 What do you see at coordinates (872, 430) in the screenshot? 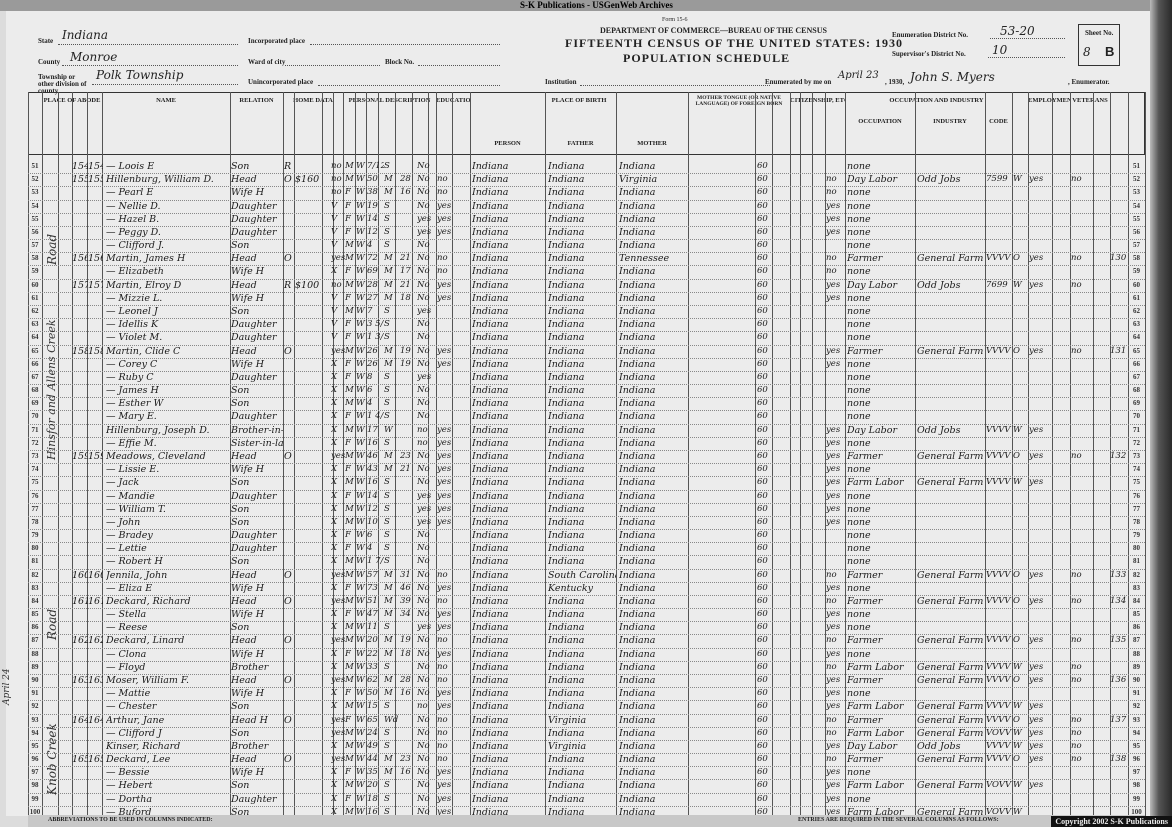
I see `cell-occupation: Day Labor` at bounding box center [872, 430].